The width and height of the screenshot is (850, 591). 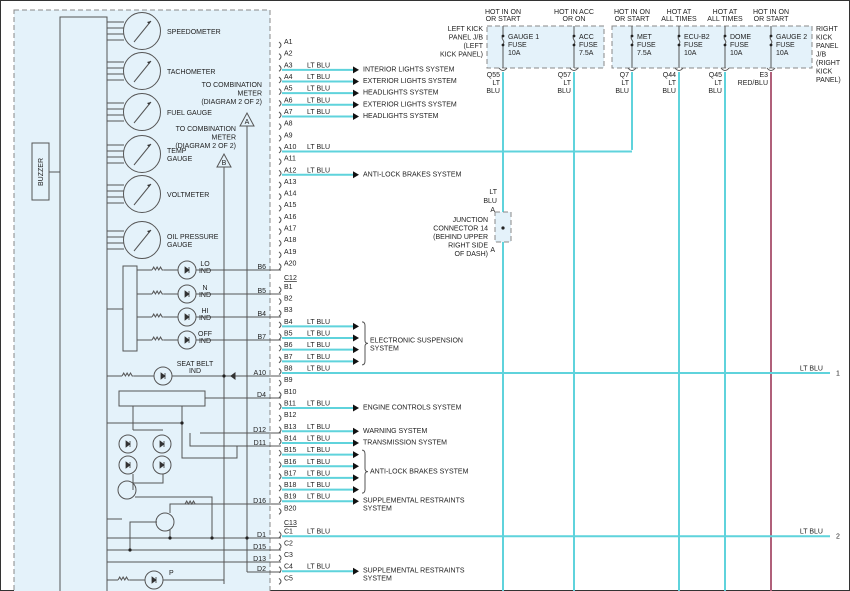 I want to click on right-jb-label: KICK, so click(x=824, y=38).